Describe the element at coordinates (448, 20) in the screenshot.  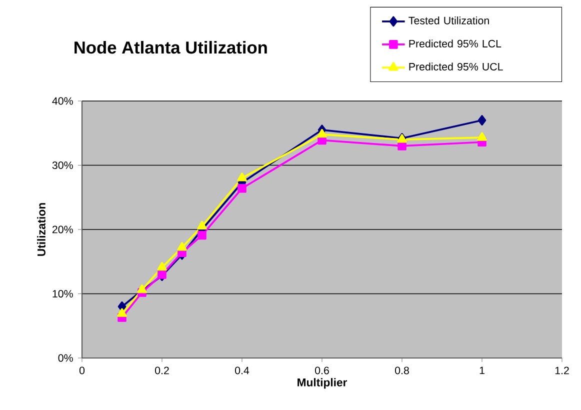
I see `legend-label: Tested Utilization` at that location.